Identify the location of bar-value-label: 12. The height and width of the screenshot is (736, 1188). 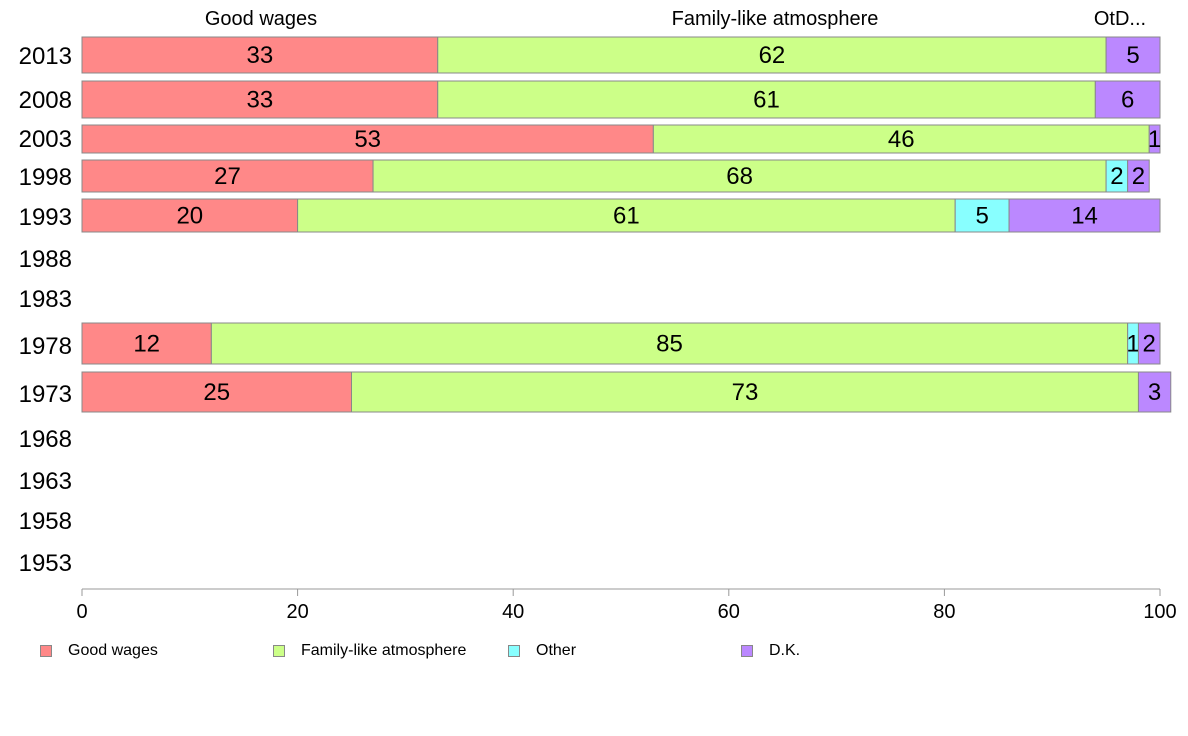
(146, 344).